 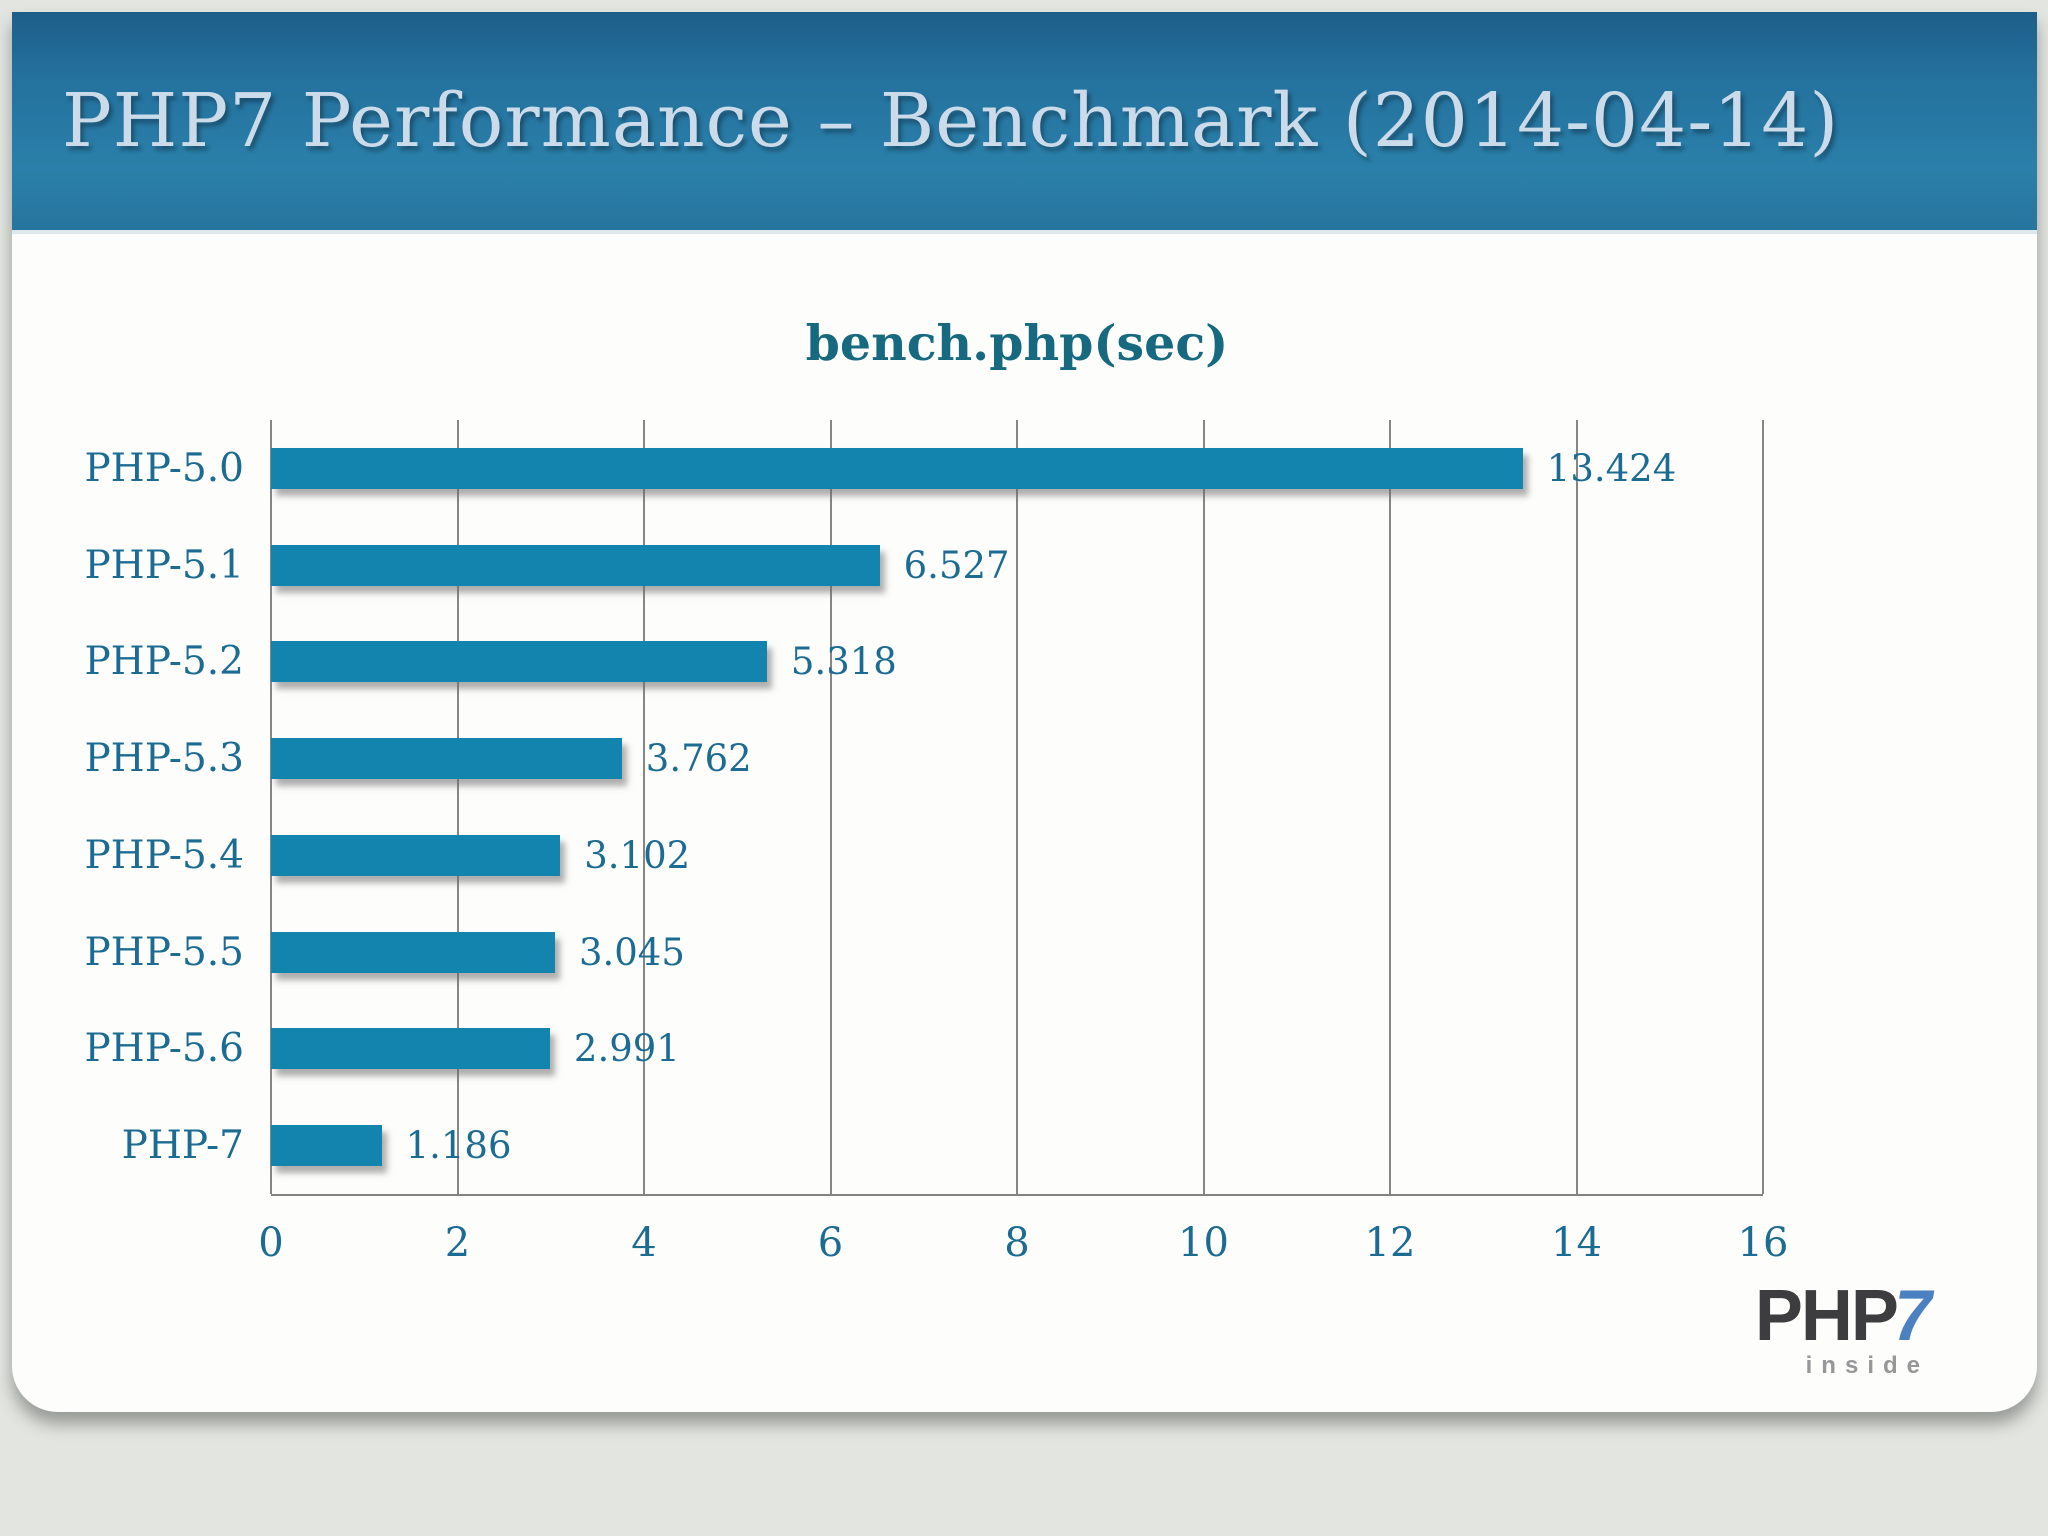 What do you see at coordinates (164, 1049) in the screenshot?
I see `category-label: PHP-5.6` at bounding box center [164, 1049].